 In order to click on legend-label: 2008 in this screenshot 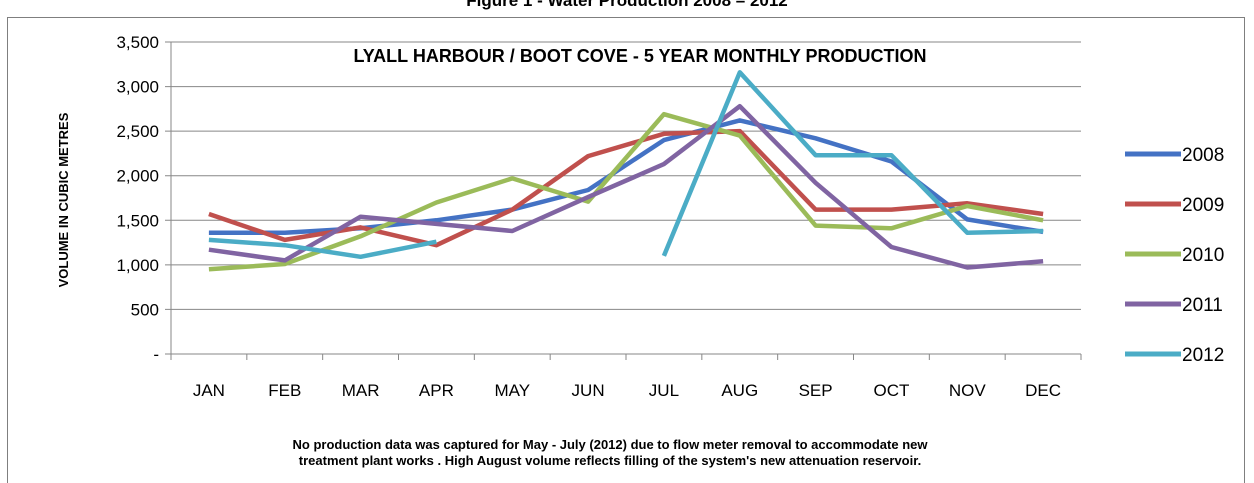, I will do `click(1203, 155)`.